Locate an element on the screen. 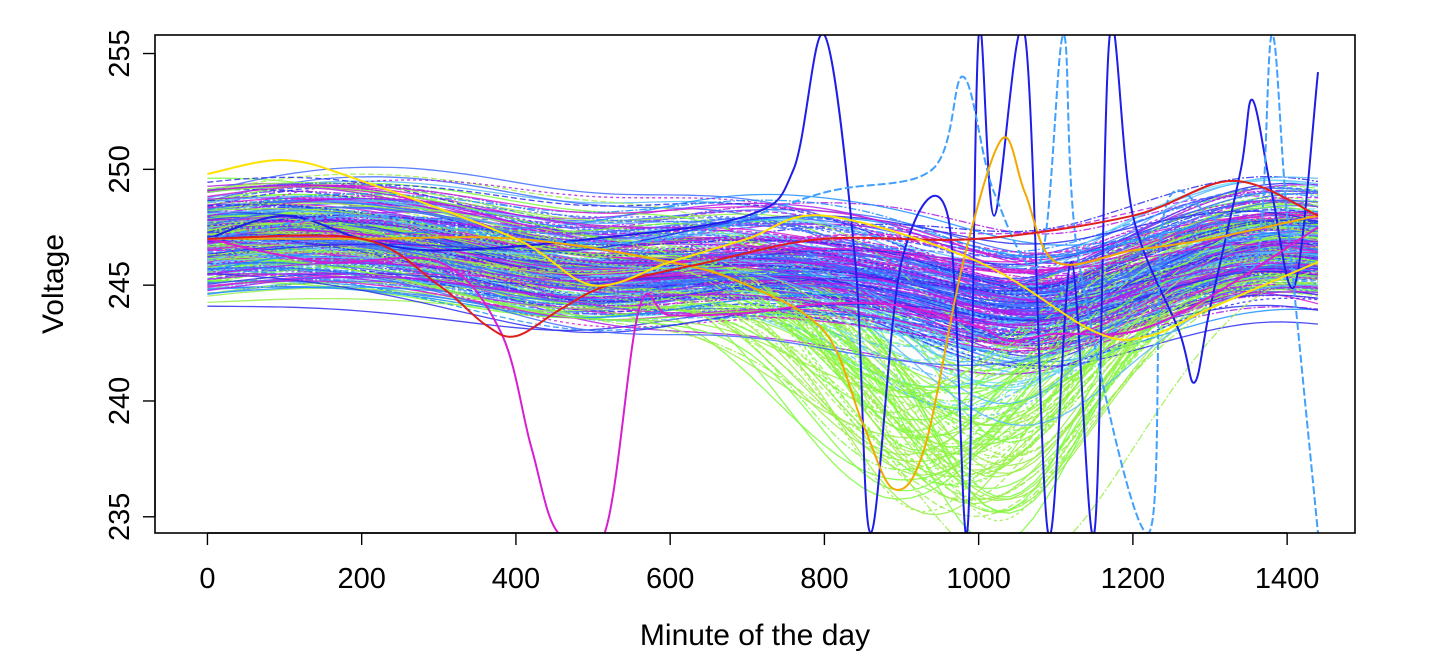 The width and height of the screenshot is (1440, 670). y-tick-label: 240 is located at coordinates (120, 401).